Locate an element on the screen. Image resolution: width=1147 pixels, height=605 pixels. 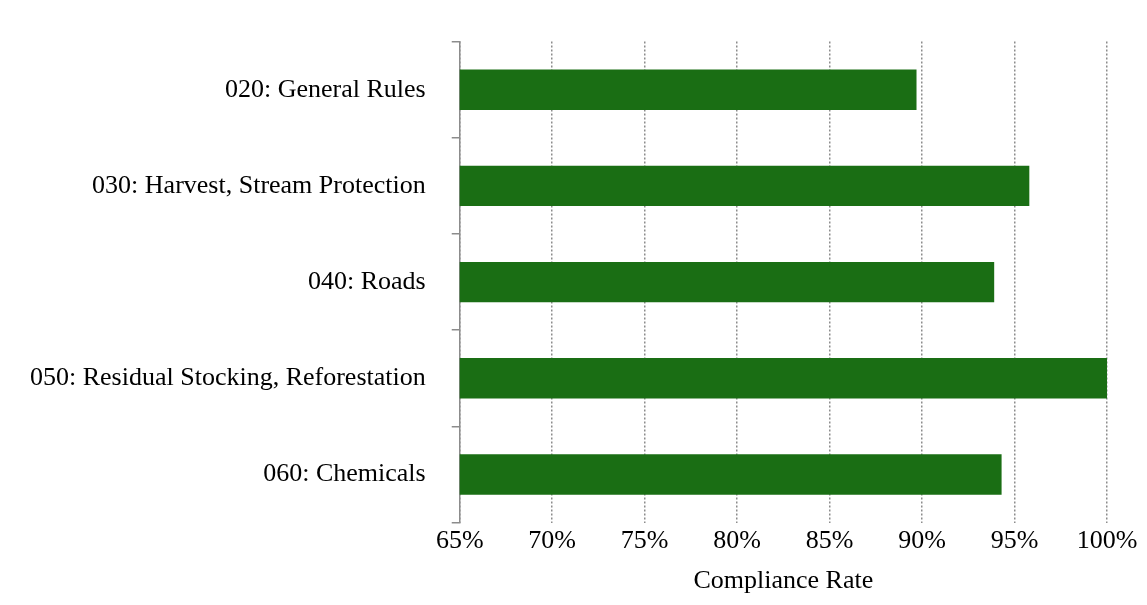
y-tick-label: 040: Roads is located at coordinates (366, 280).